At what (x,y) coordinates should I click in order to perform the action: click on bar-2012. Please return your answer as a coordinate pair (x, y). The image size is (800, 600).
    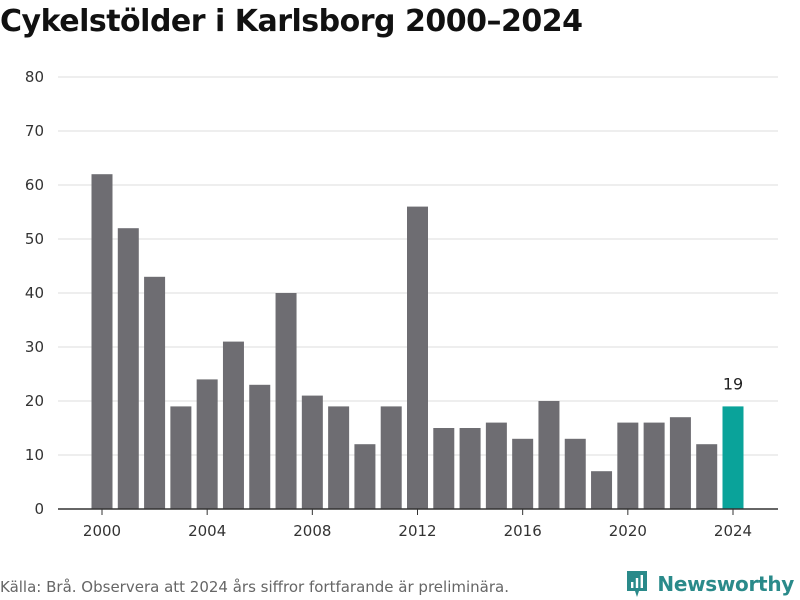
    Looking at the image, I should click on (417, 357).